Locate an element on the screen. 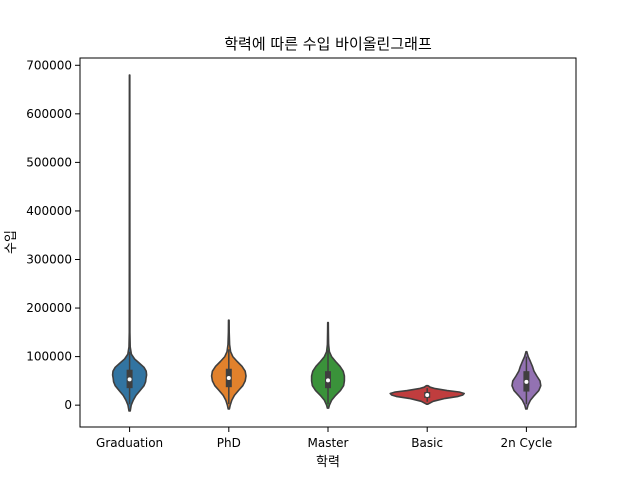  x-tick-label: PhD is located at coordinates (229, 443).